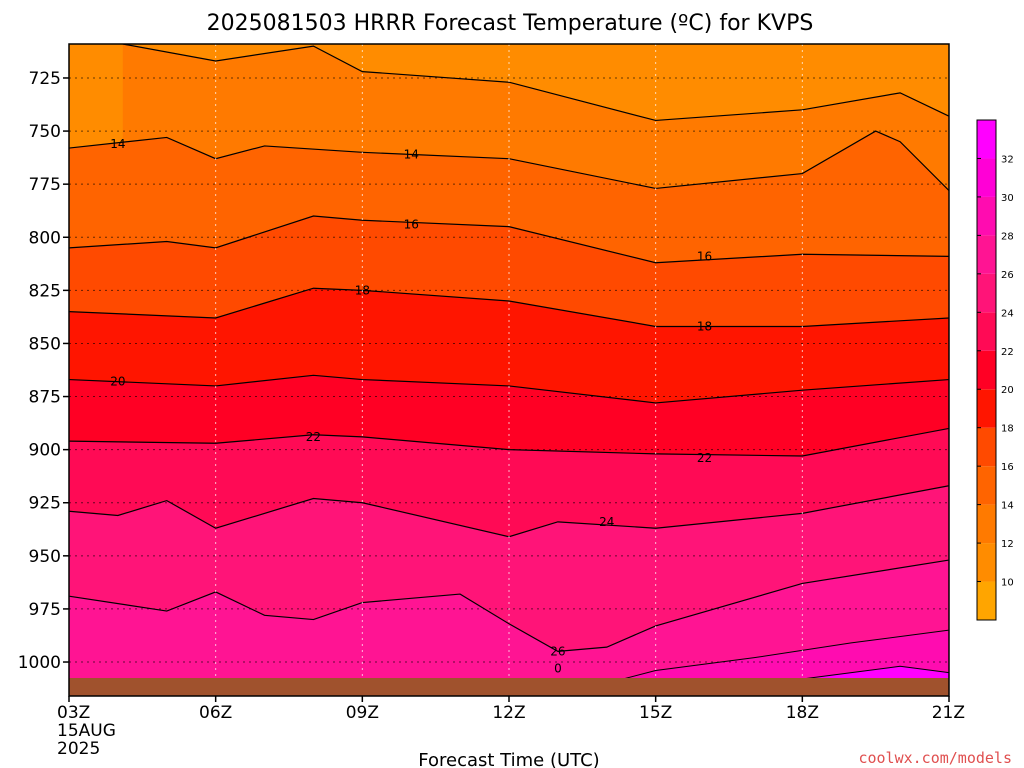 The height and width of the screenshot is (768, 1024). Describe the element at coordinates (45, 610) in the screenshot. I see `y-tick-label: 975` at that location.